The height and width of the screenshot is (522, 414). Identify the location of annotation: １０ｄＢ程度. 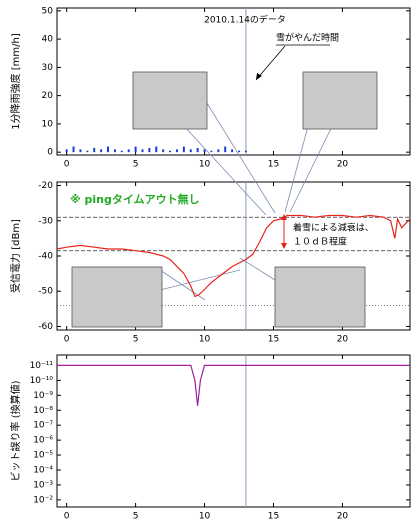
(320, 242).